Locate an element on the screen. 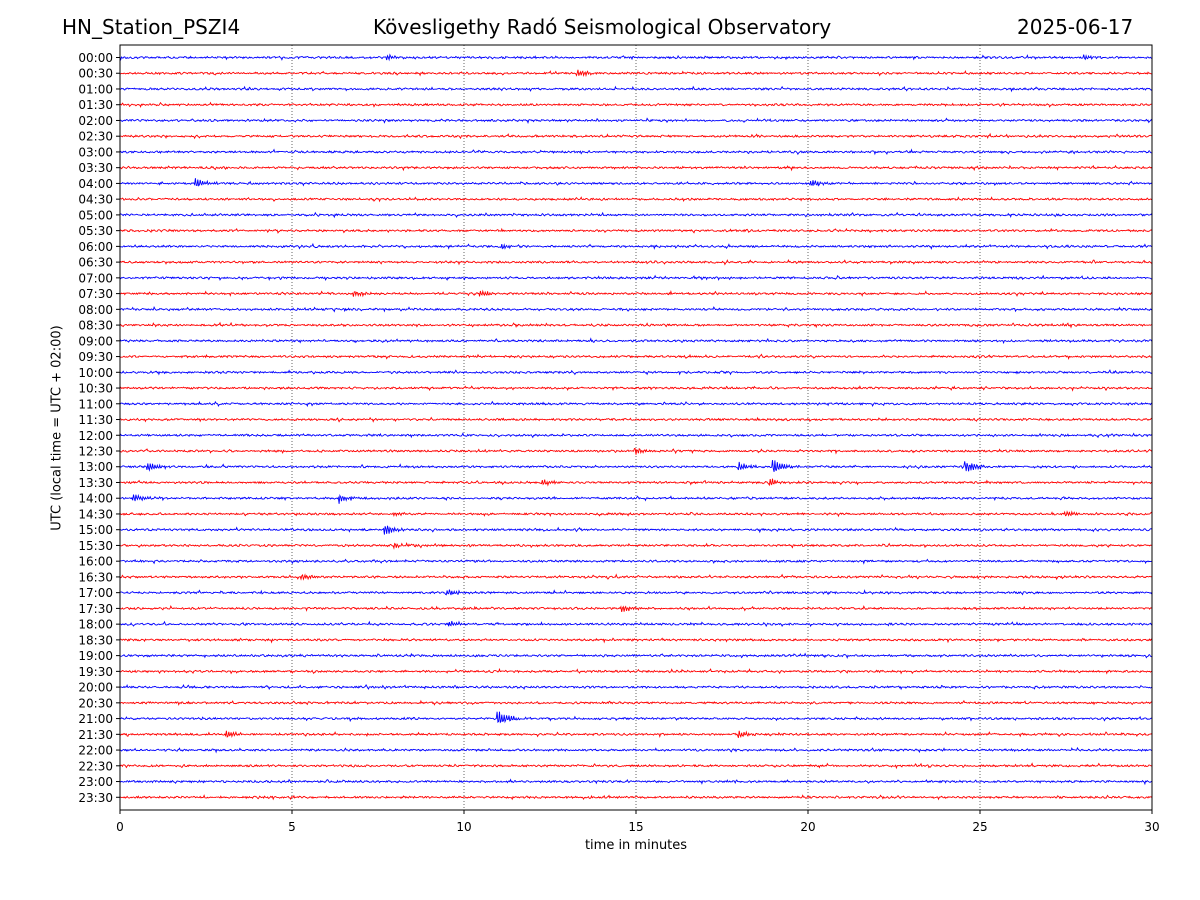 The width and height of the screenshot is (1200, 900). trace-20:00 is located at coordinates (636, 687).